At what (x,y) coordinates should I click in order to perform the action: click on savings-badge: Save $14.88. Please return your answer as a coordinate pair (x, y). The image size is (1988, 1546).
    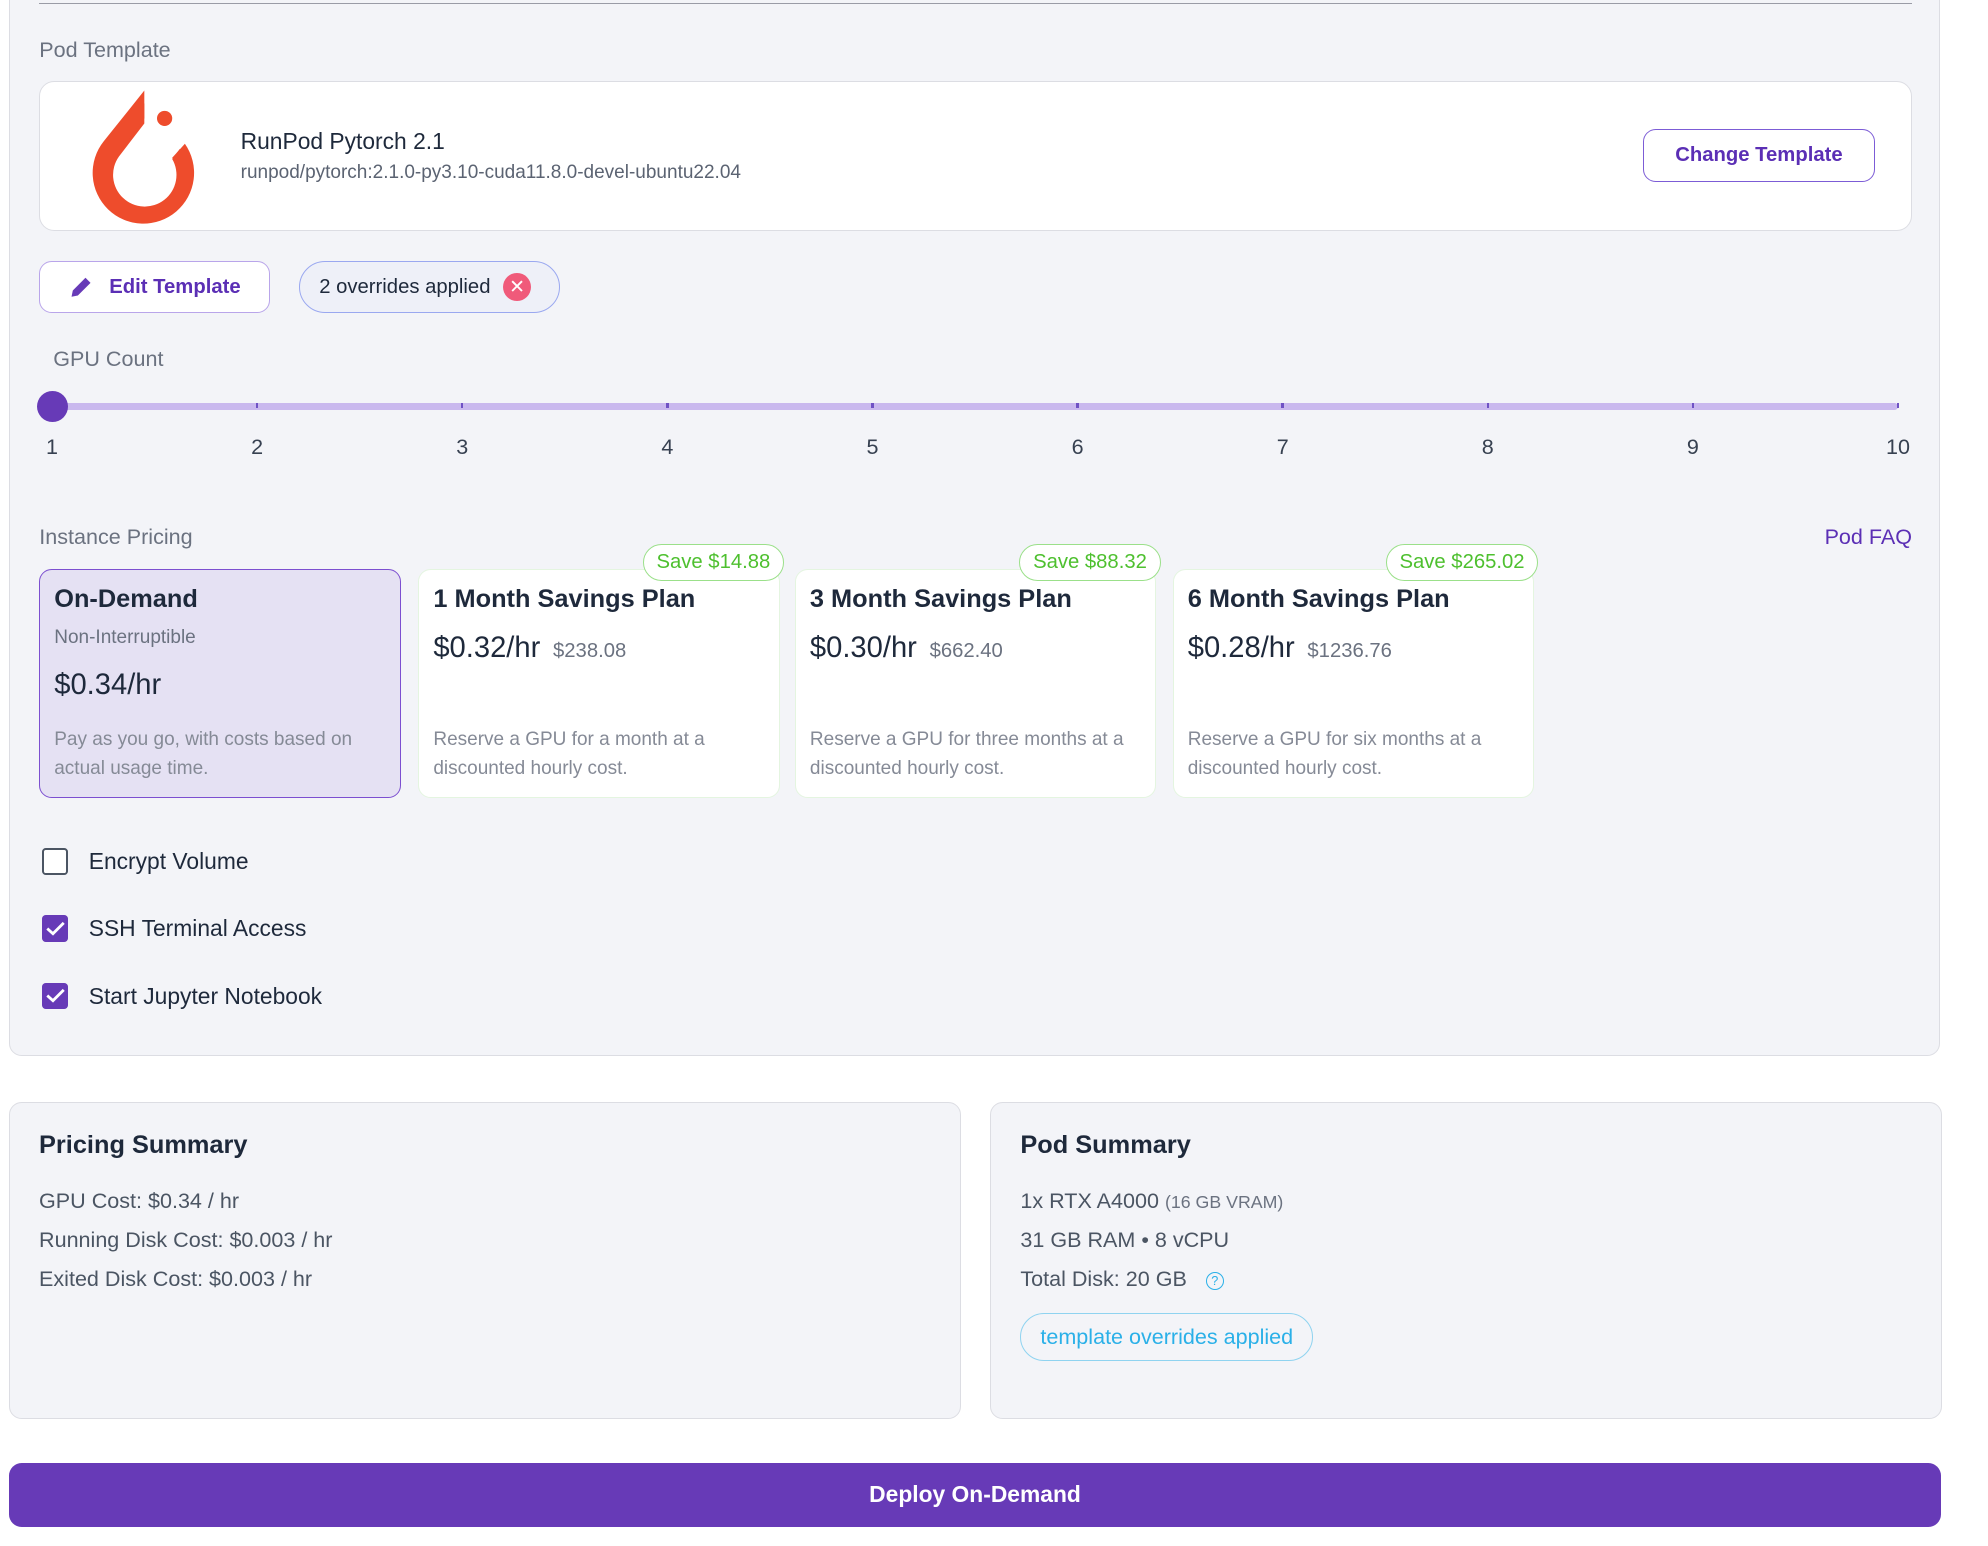
    Looking at the image, I should click on (713, 562).